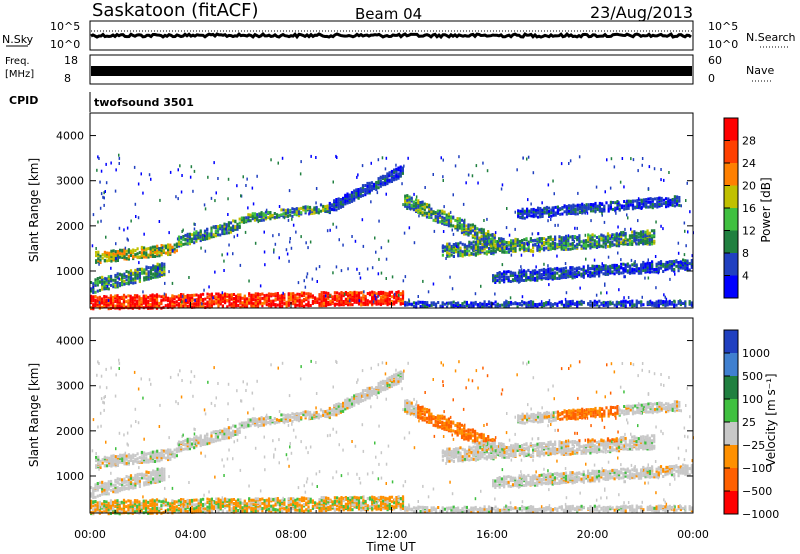  Describe the element at coordinates (388, 14) in the screenshot. I see `beam-label: Beam 04` at that location.